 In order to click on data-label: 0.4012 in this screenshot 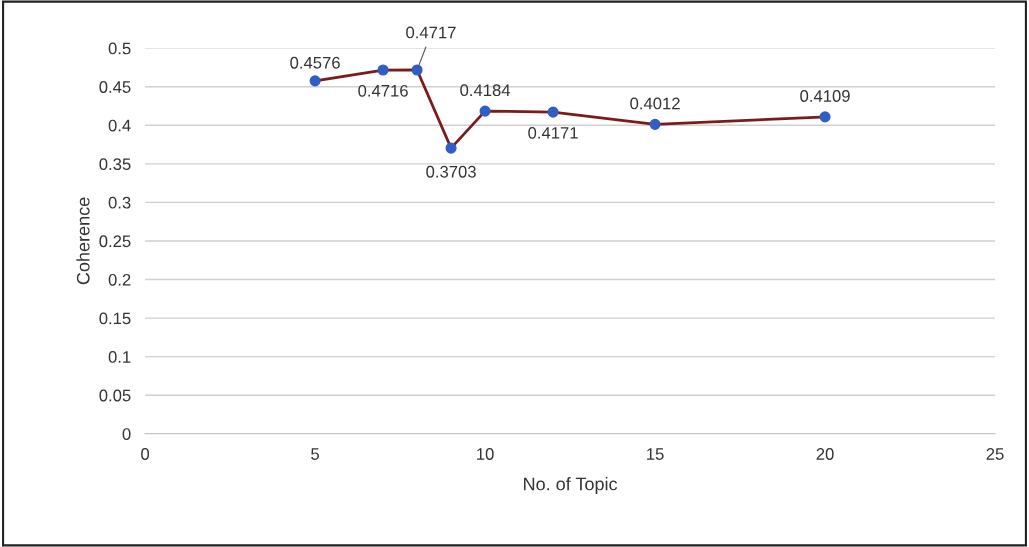, I will do `click(655, 103)`.